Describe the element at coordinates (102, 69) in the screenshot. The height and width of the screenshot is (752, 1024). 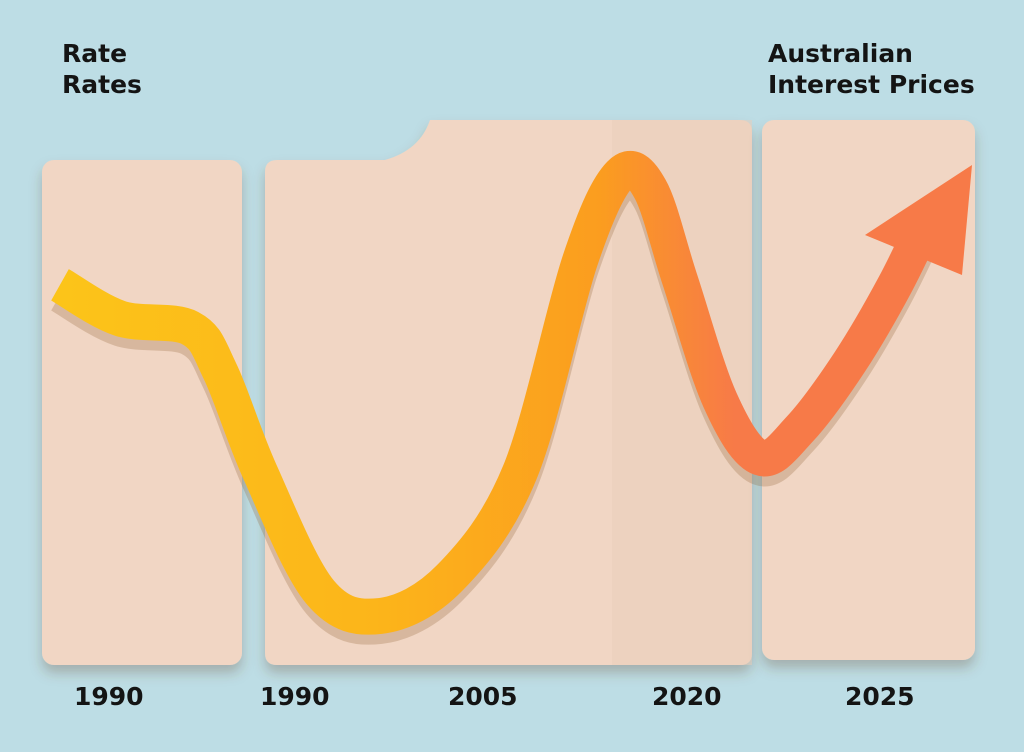
I see `title-left: Rate Rates` at that location.